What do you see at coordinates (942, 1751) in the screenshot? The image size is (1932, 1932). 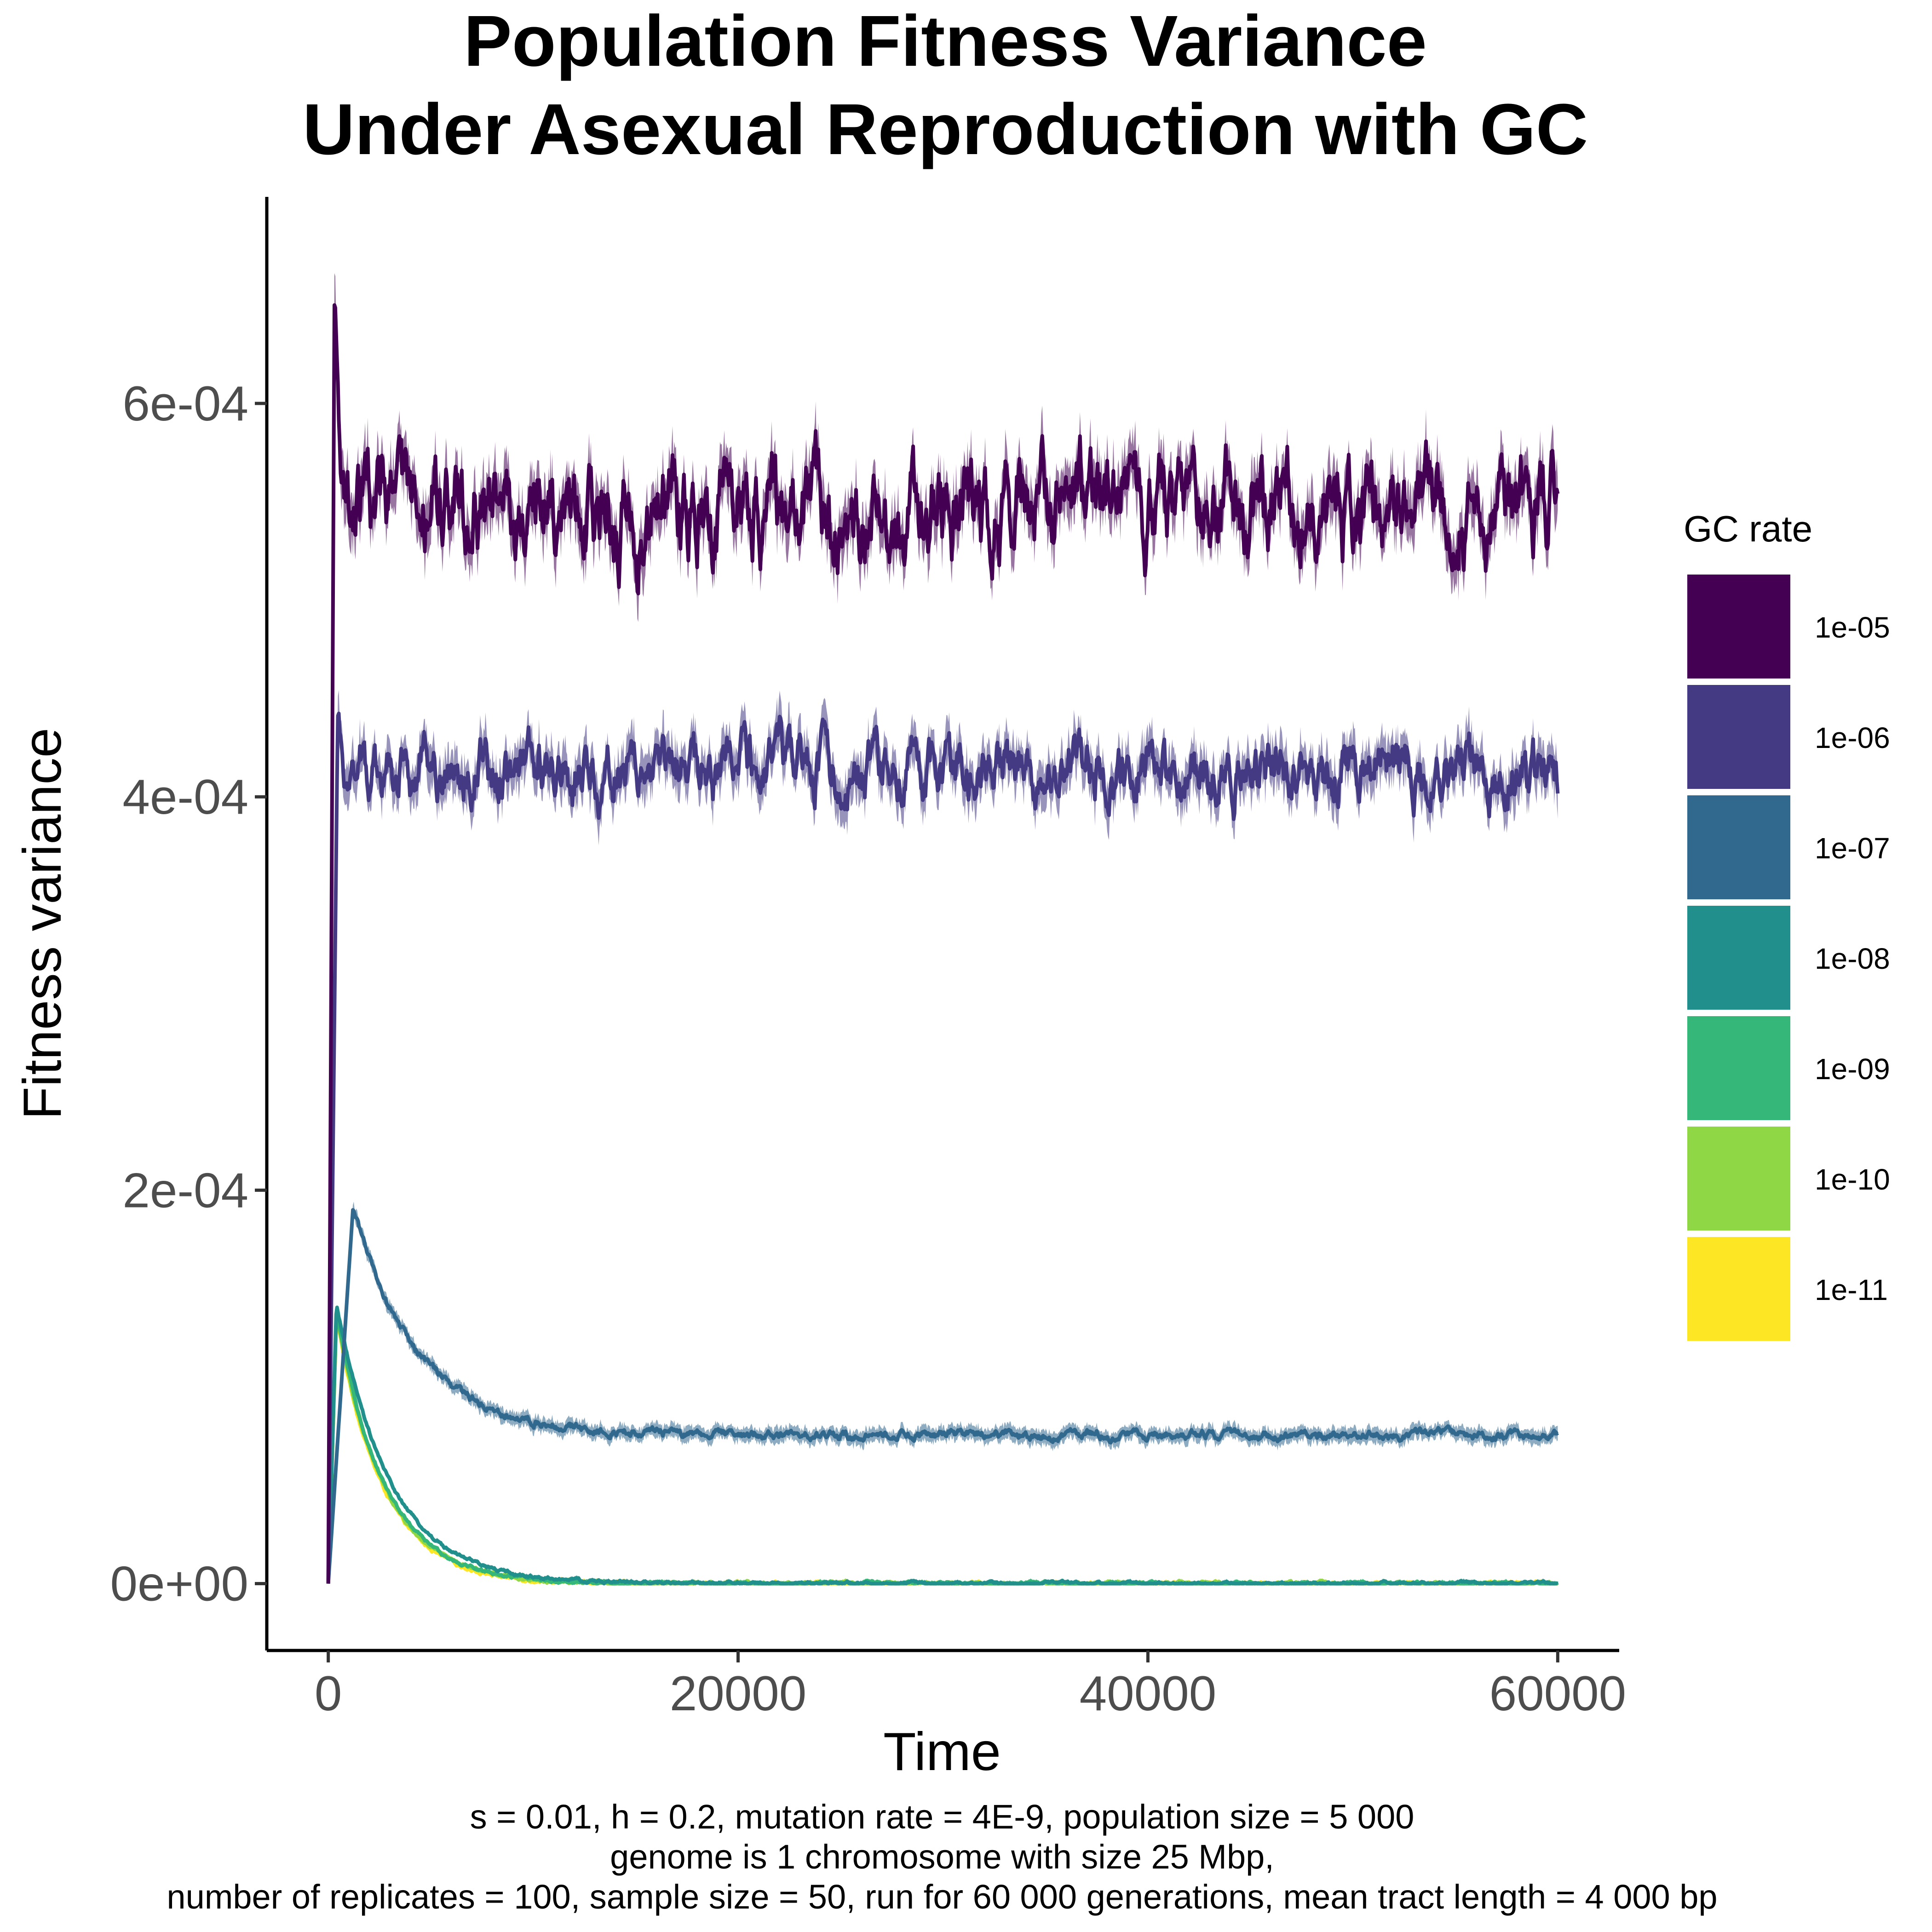 I see `x-axis-title: Time` at bounding box center [942, 1751].